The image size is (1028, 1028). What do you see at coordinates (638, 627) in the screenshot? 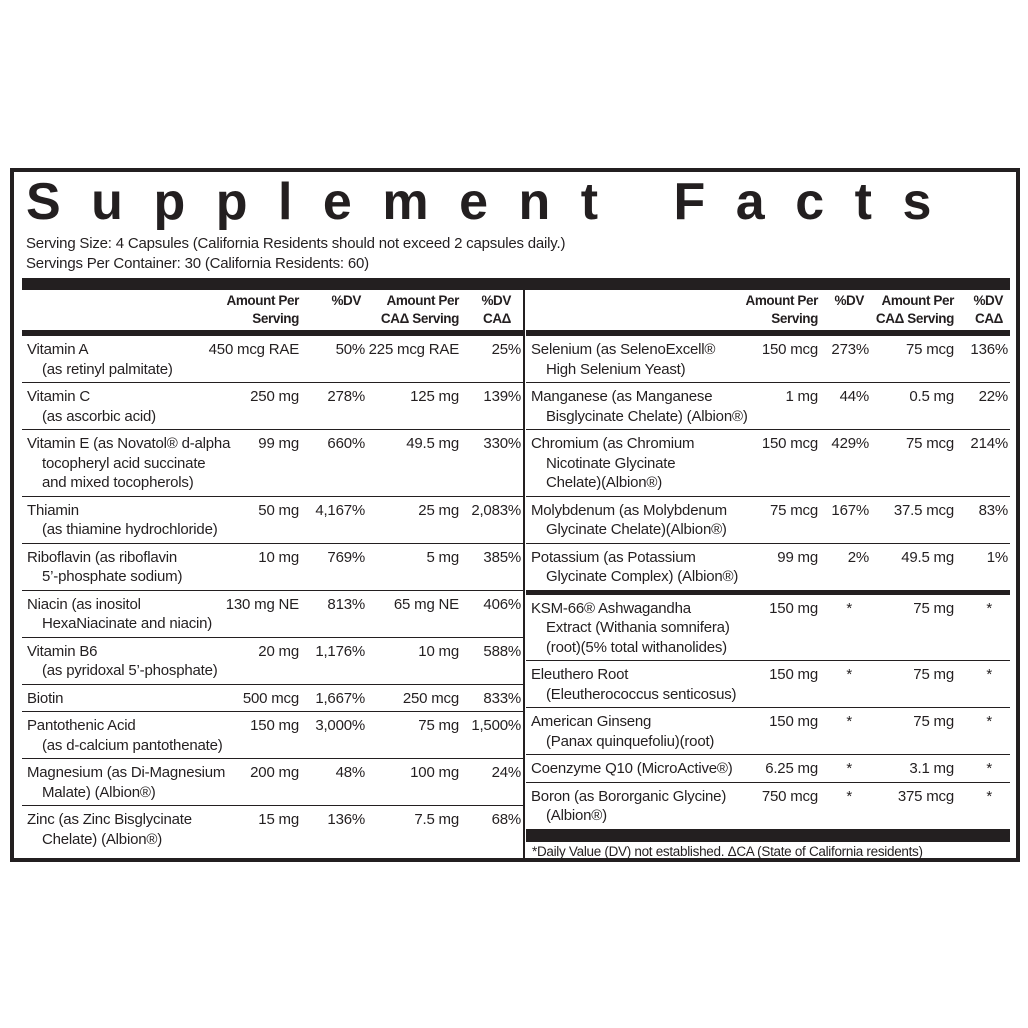
I see `nutrient-source: Extract (Withania somnifera)` at bounding box center [638, 627].